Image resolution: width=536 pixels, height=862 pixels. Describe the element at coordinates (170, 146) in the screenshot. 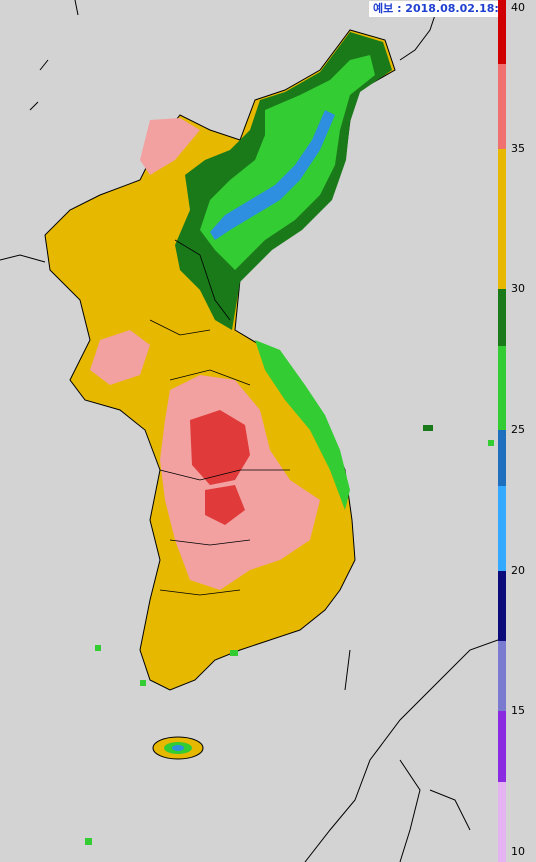

I see `pink-zone-north` at that location.